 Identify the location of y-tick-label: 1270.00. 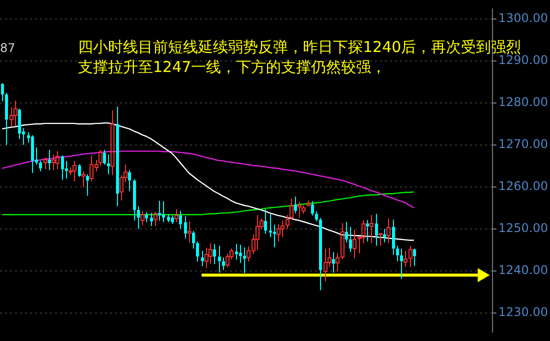
(523, 144).